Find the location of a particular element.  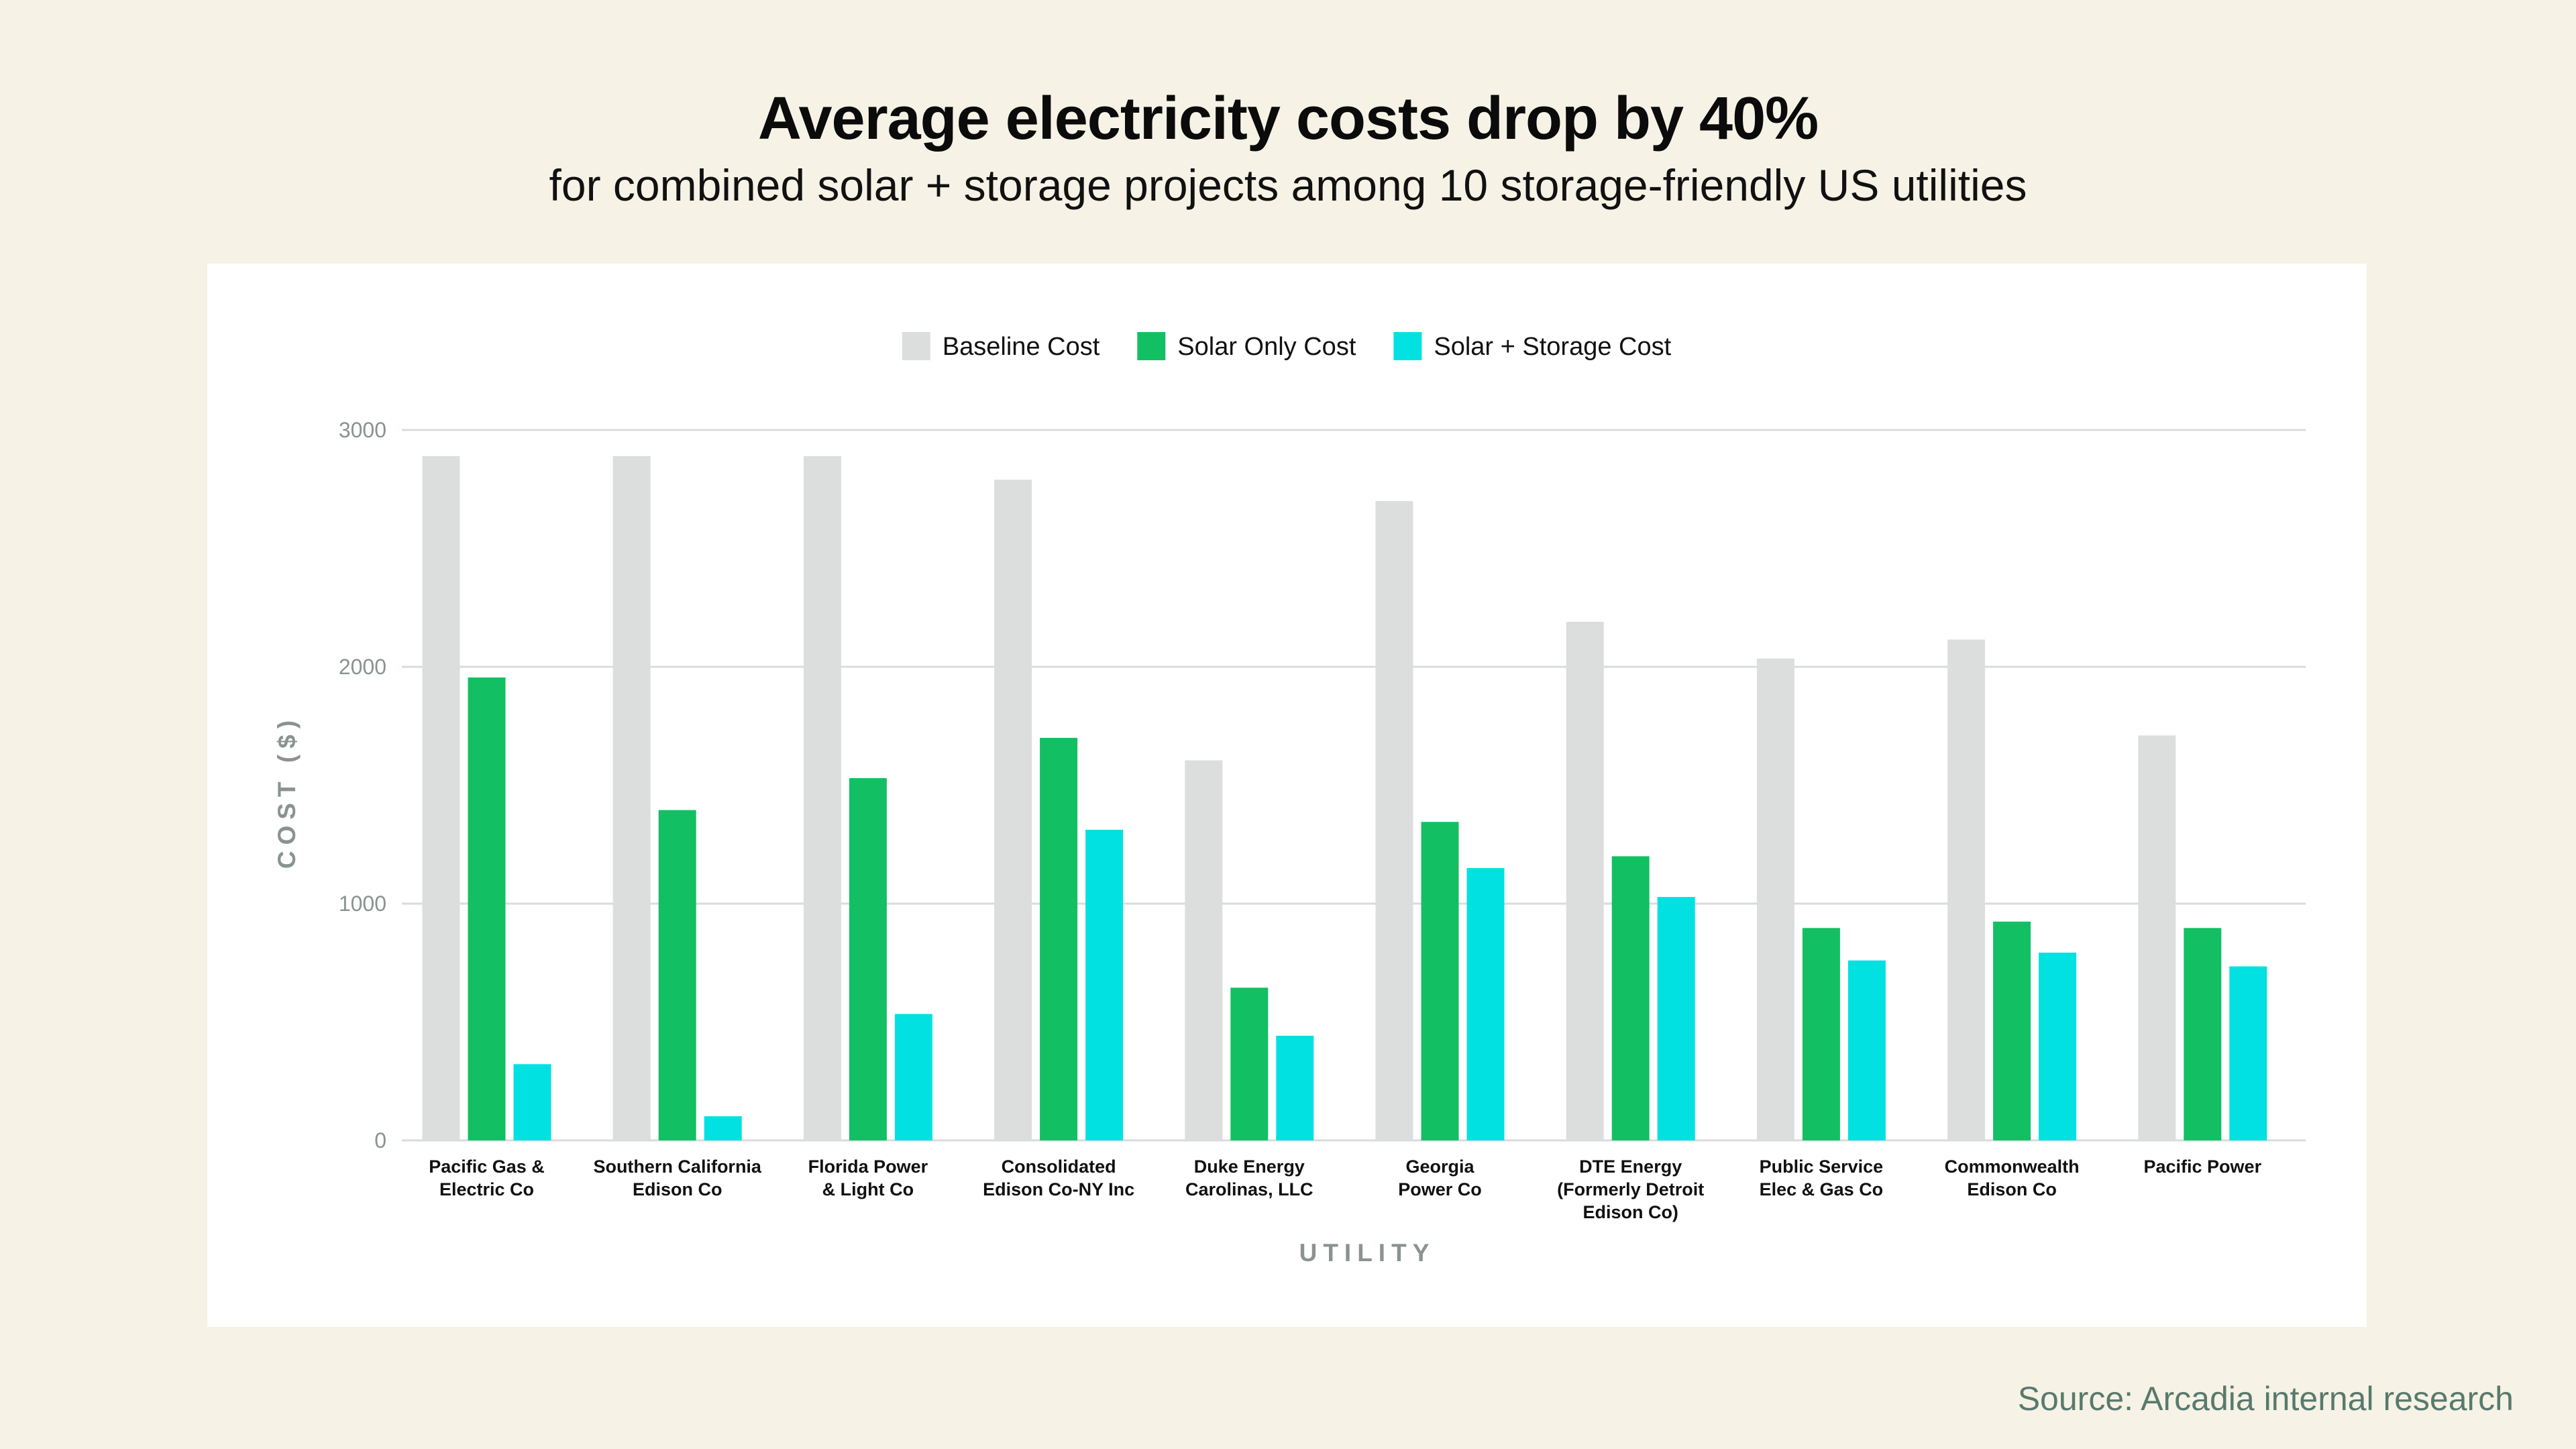

legend-label: Baseline Cost is located at coordinates (1021, 347).